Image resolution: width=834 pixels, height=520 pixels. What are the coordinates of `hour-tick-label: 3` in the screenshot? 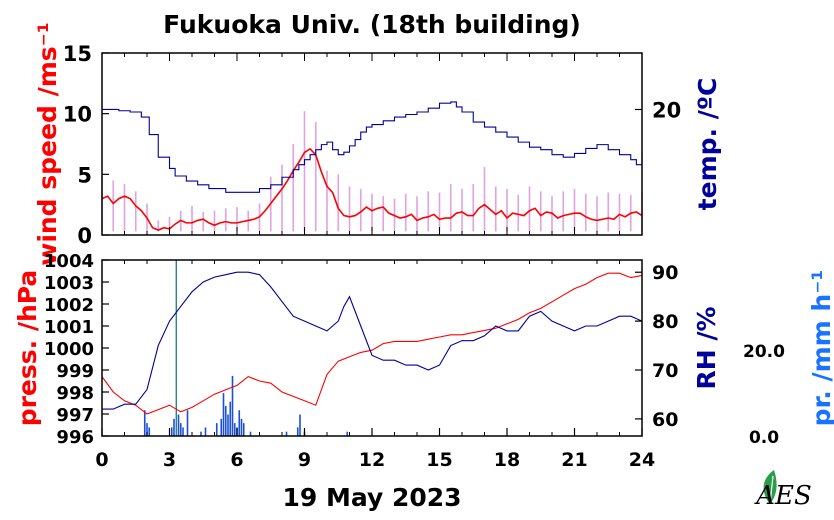 It's located at (169, 460).